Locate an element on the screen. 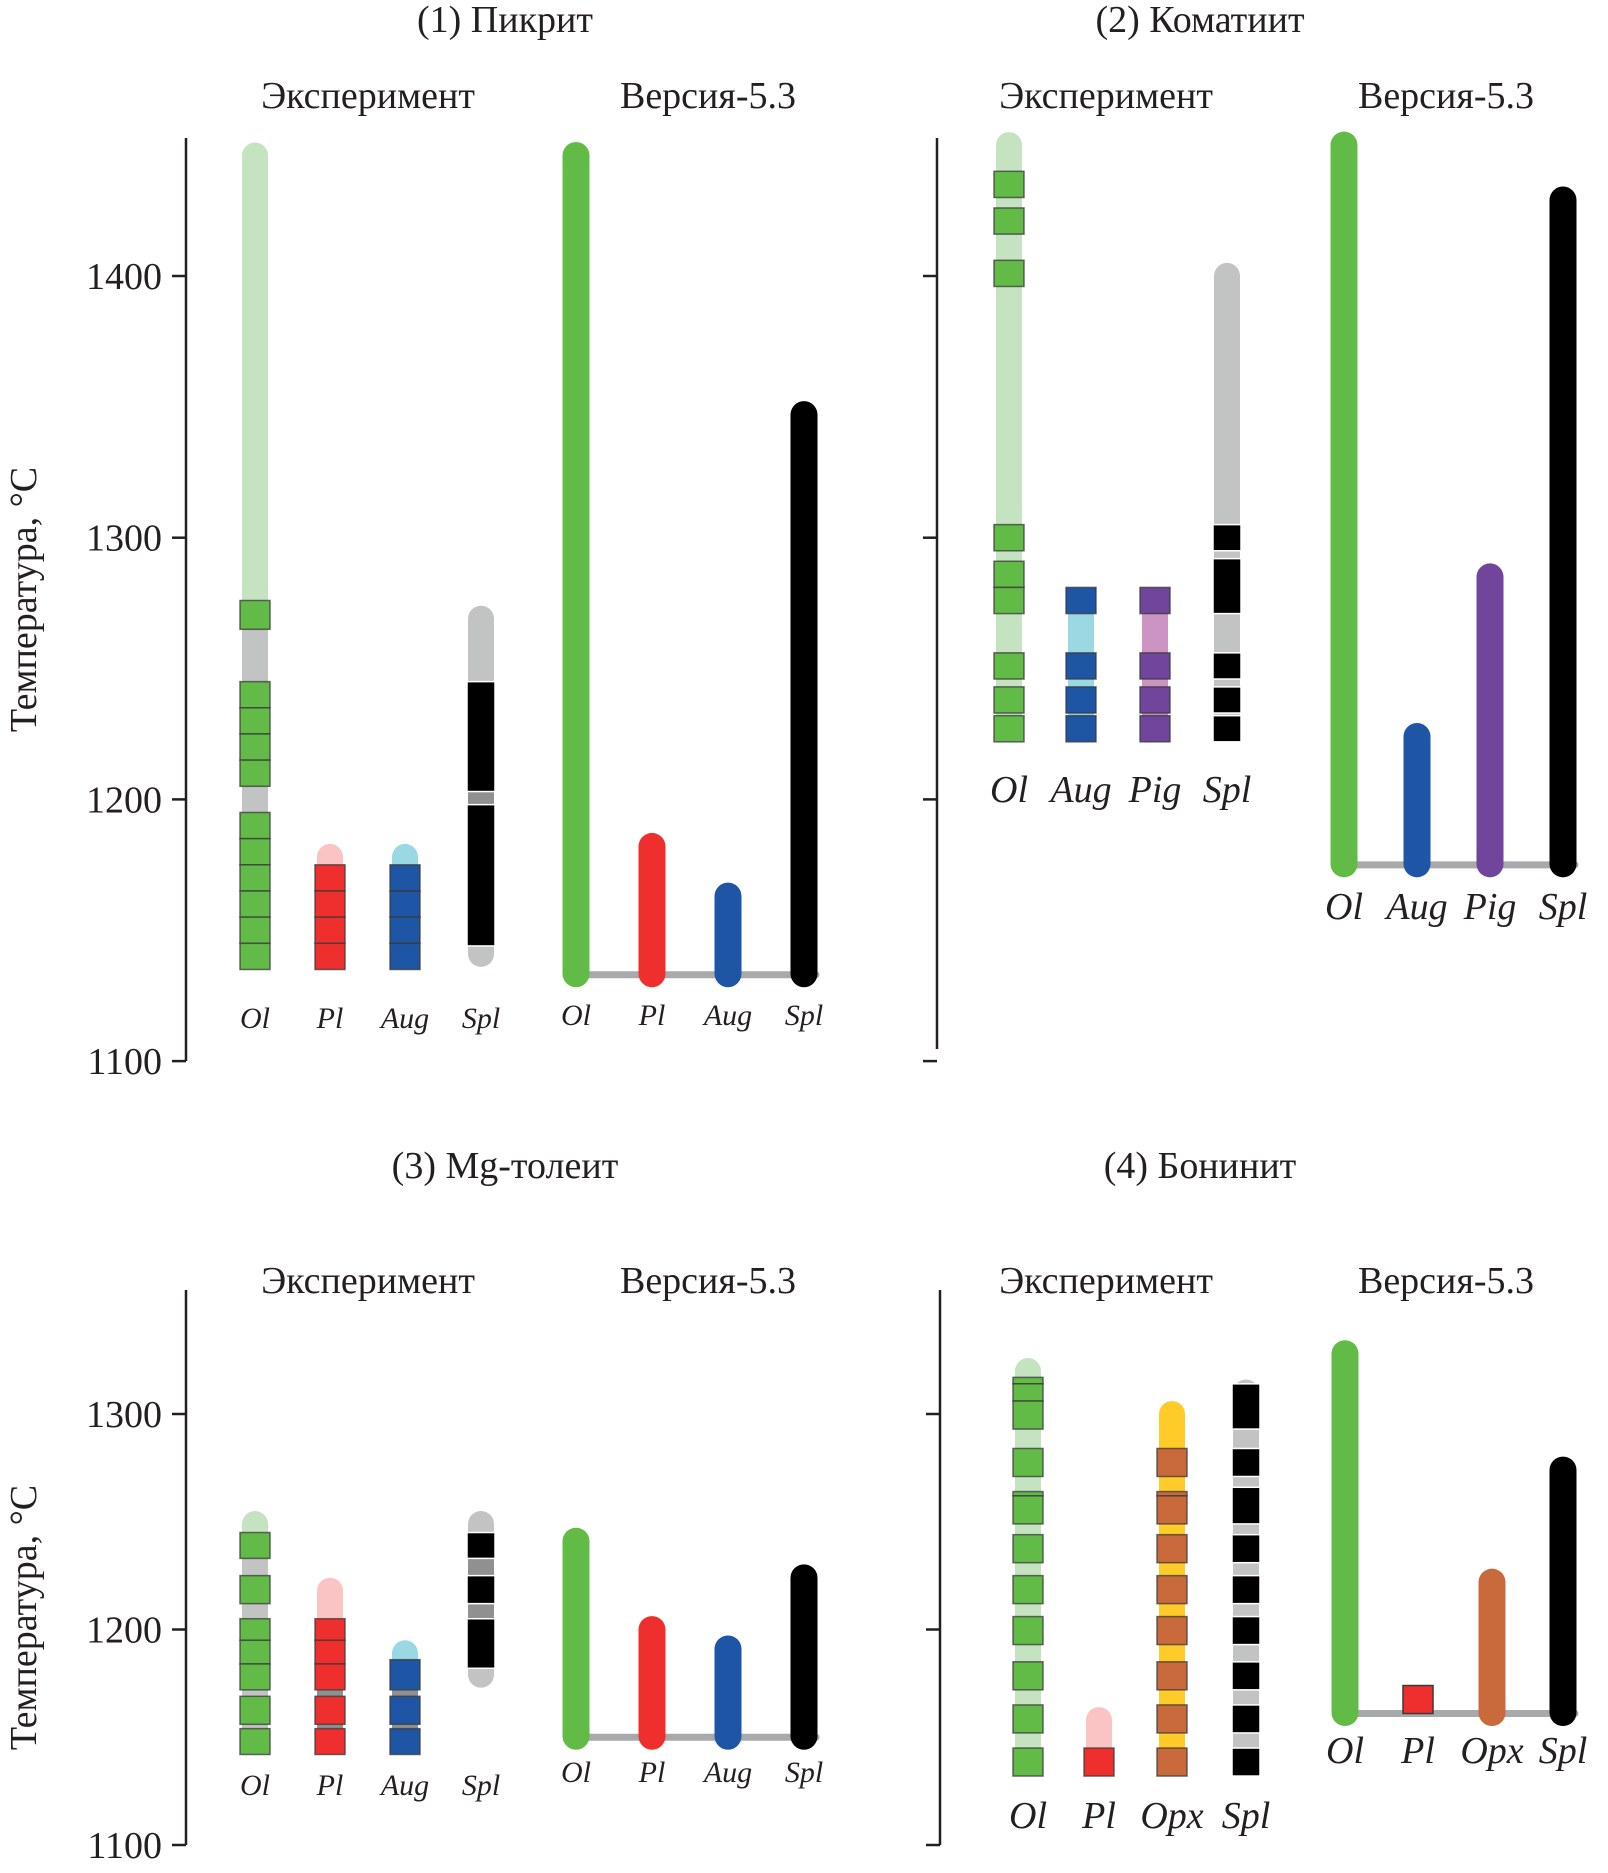 The width and height of the screenshot is (1608, 1873). experiment-label: Эксперимент is located at coordinates (368, 96).